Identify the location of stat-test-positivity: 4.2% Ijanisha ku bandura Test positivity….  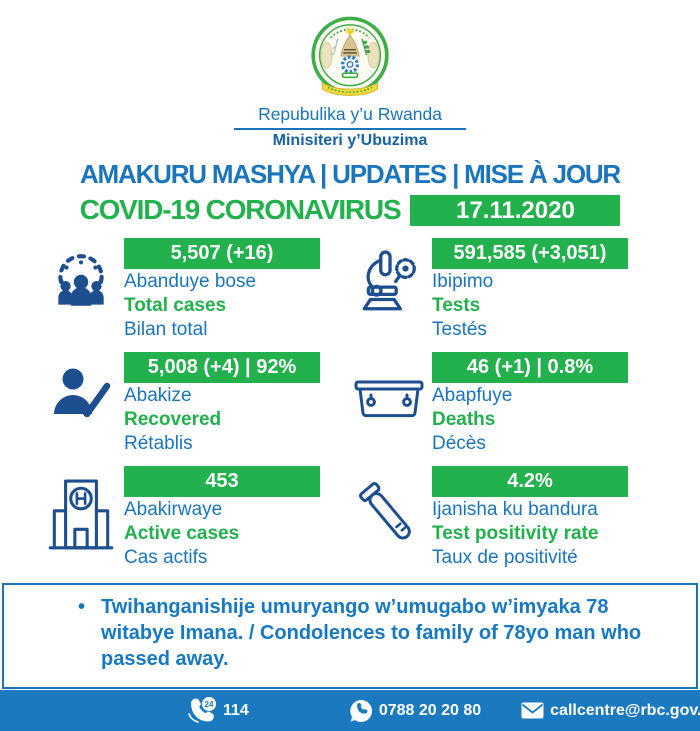
(517, 517).